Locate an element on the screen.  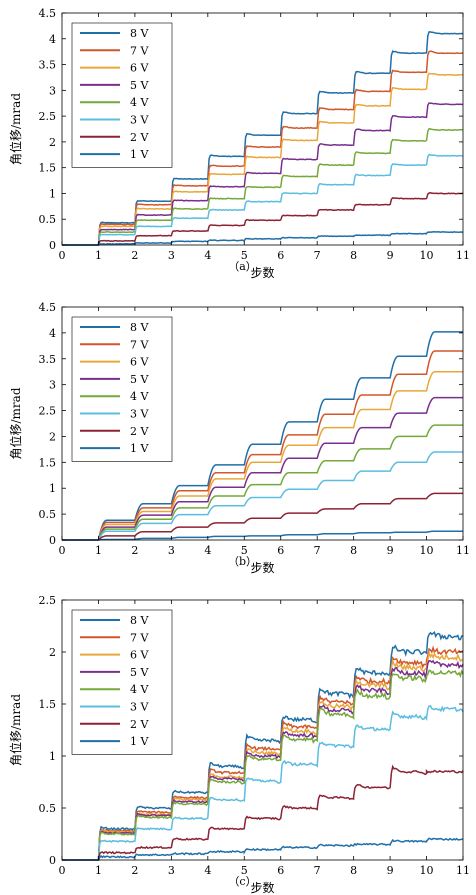
panel-caption: （a） is located at coordinates (242, 266).